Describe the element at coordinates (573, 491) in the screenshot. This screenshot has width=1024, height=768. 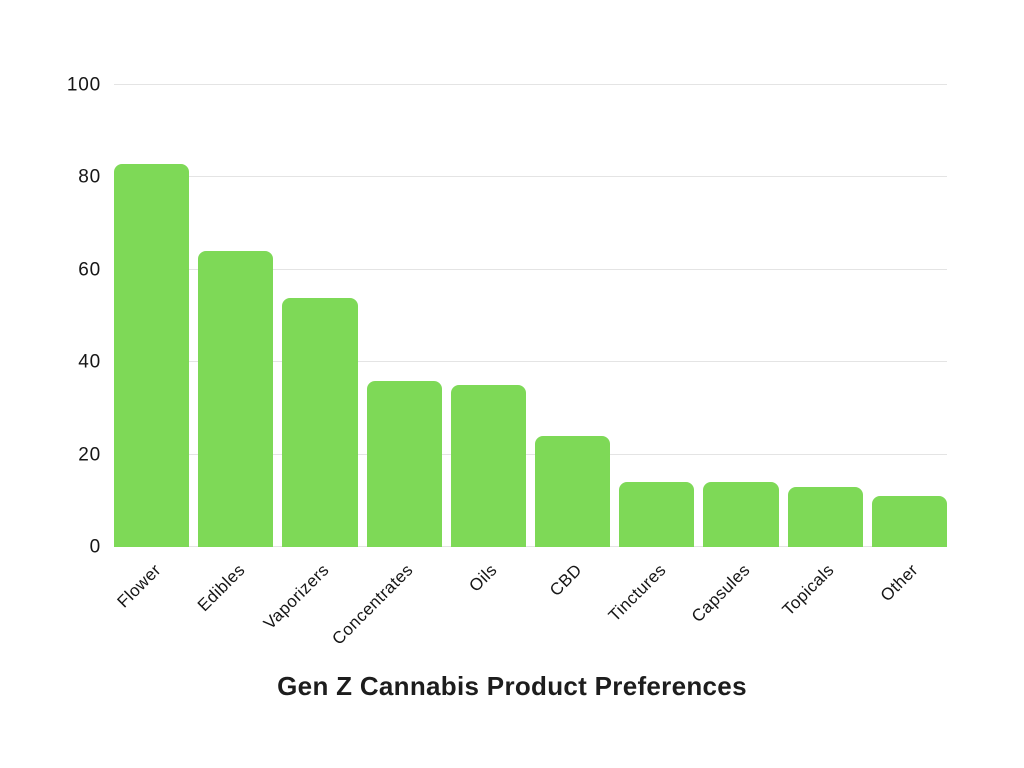
I see `bar-cbd` at that location.